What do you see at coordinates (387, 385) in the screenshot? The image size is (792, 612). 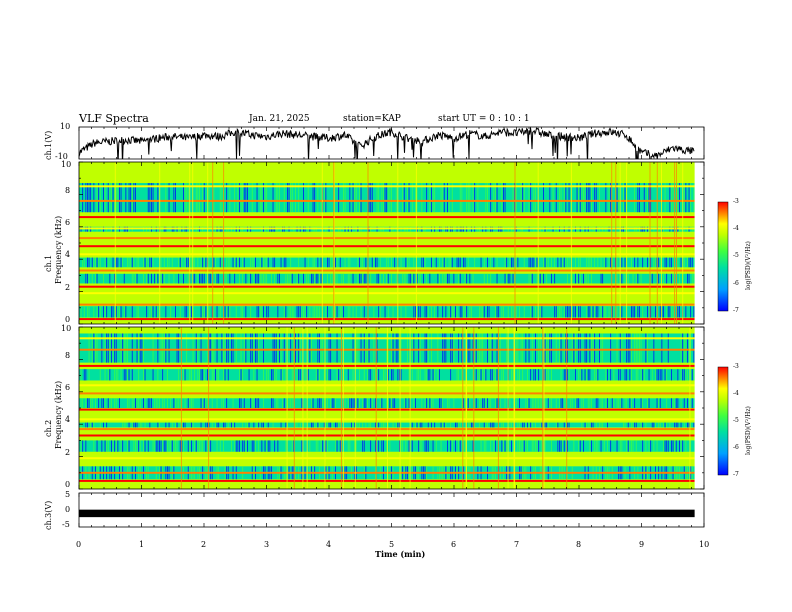 I see `spectrogram-band` at bounding box center [387, 385].